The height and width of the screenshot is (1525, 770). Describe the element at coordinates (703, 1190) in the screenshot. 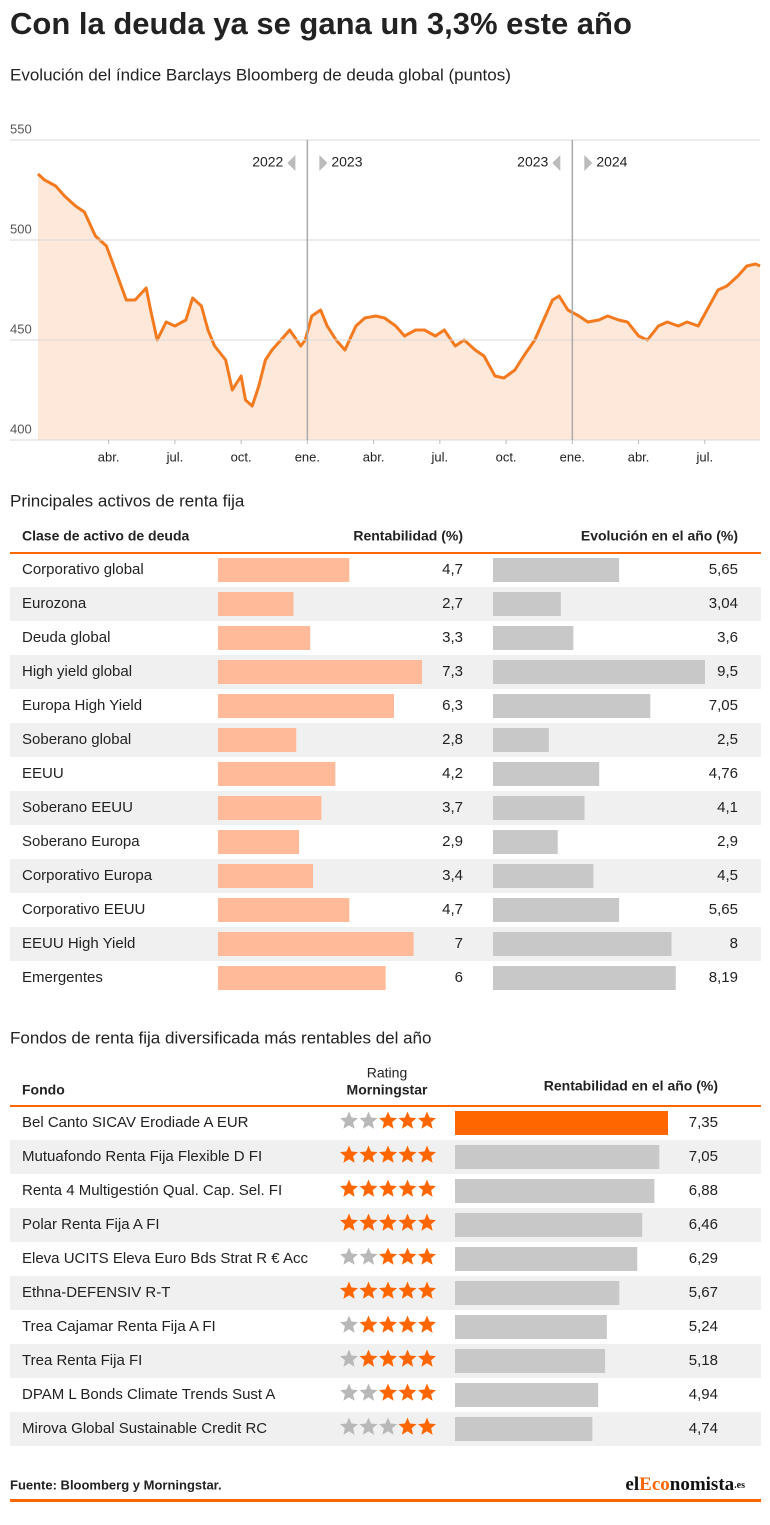

I see `value-label: 6,88` at that location.